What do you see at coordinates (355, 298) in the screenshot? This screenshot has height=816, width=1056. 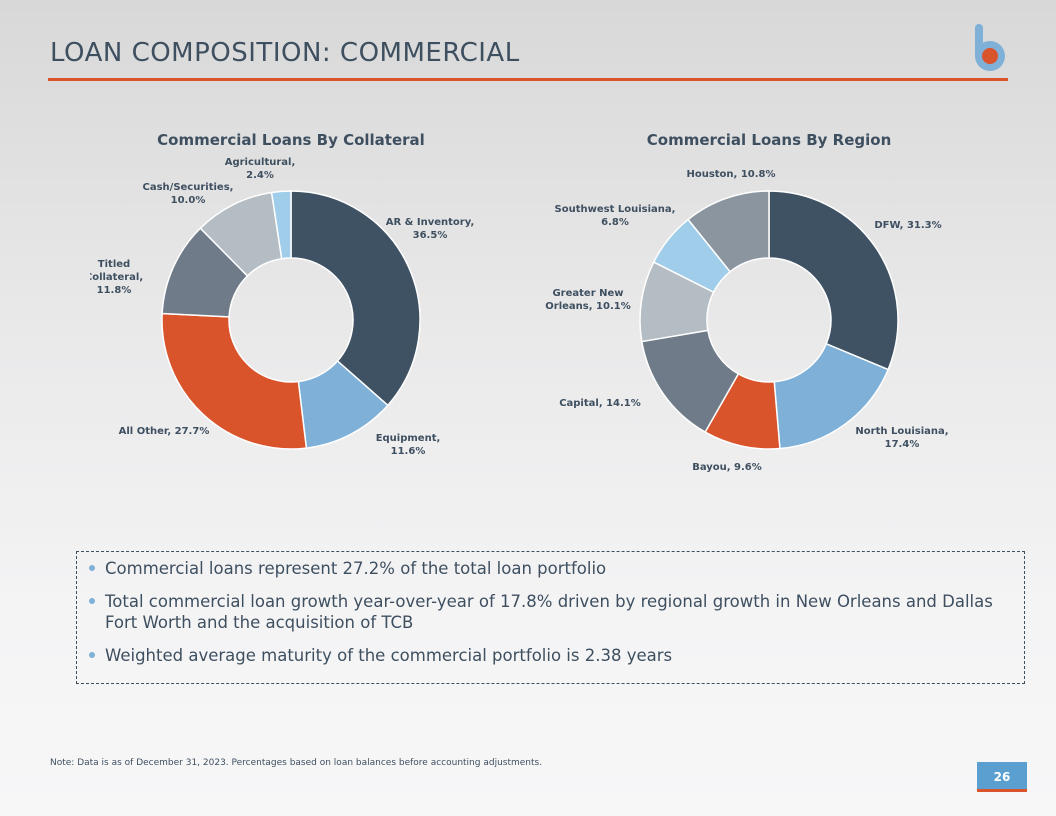 I see `slice-ar-inventory` at bounding box center [355, 298].